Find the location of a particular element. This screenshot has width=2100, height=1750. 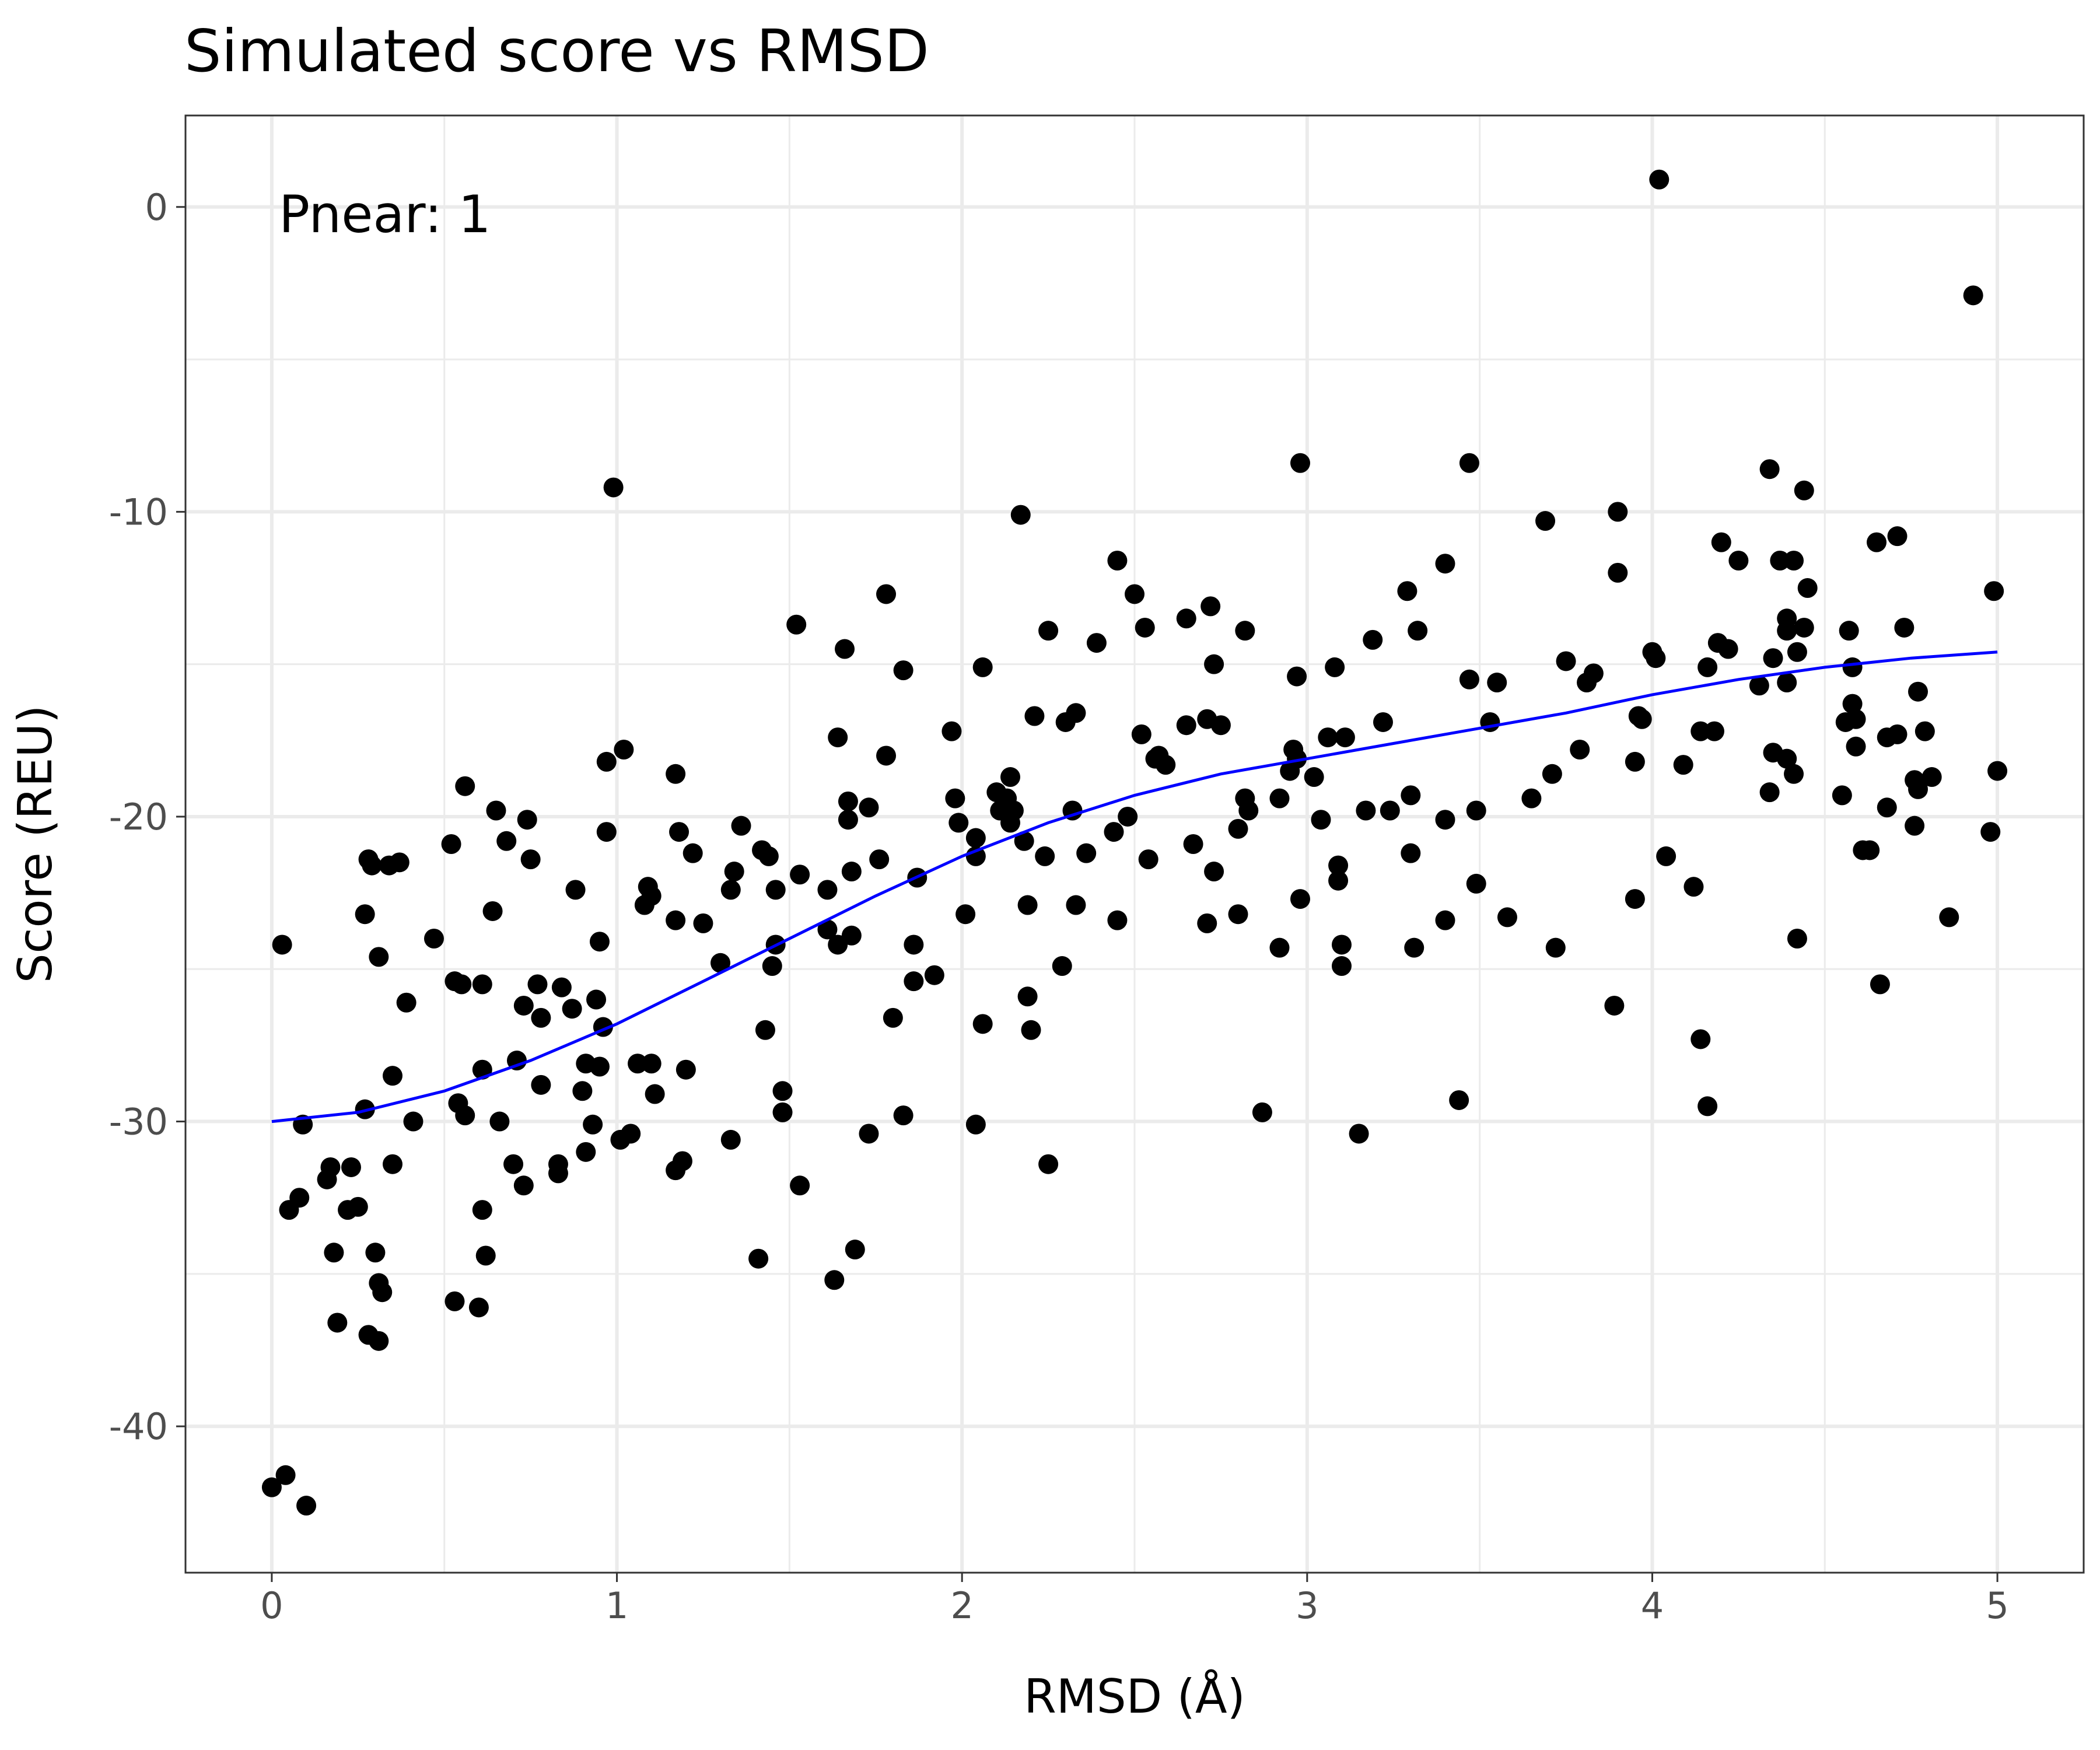

x-tick-label: 0 is located at coordinates (271, 1605).